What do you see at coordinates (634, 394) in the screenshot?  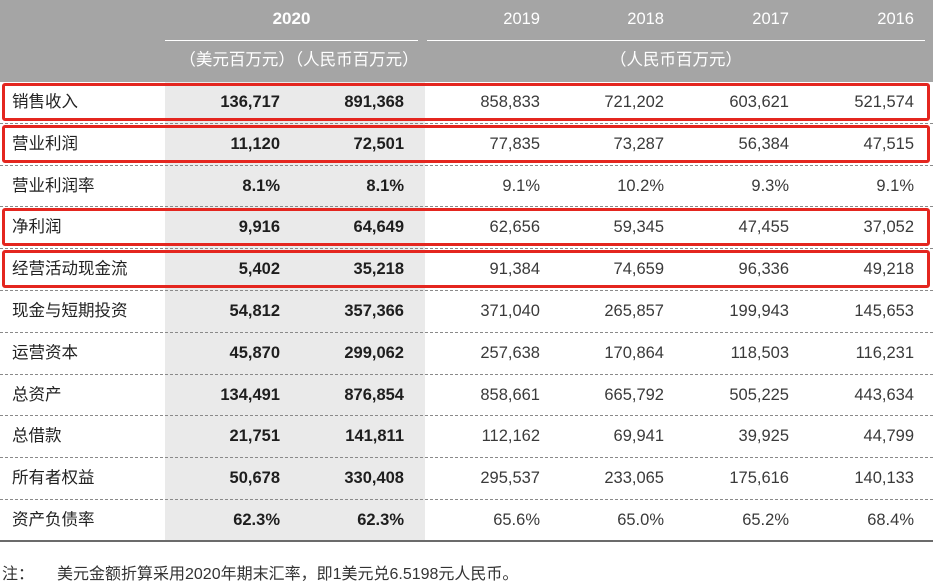 I see `value-2018: 665,792` at bounding box center [634, 394].